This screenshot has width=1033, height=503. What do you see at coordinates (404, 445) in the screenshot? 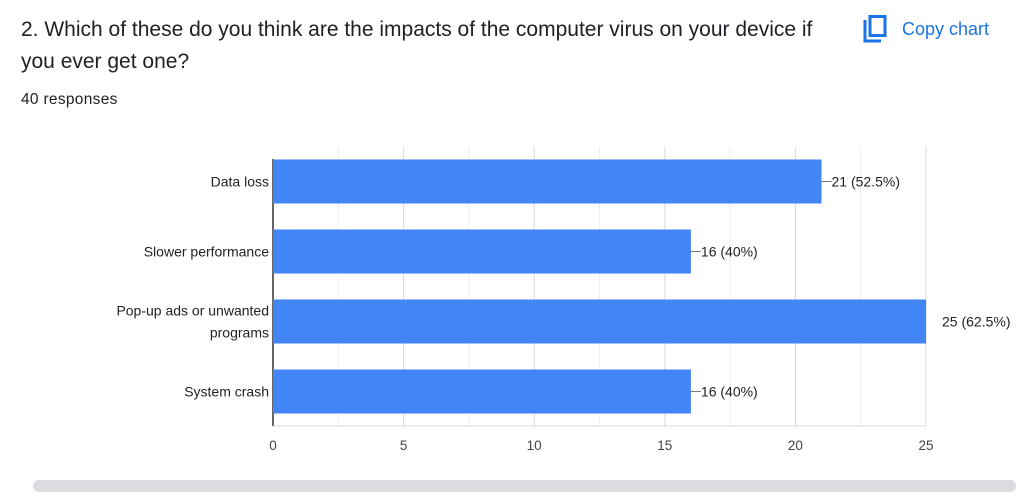
I see `x-tick-label: 5` at bounding box center [404, 445].